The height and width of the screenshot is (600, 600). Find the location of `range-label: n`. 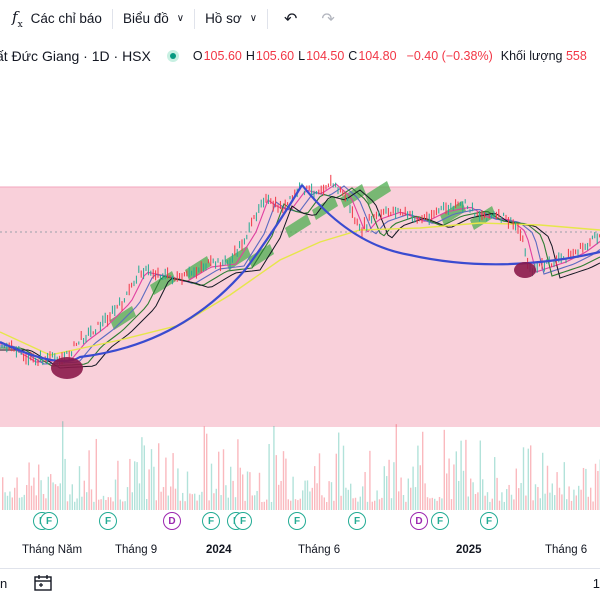

range-label: n is located at coordinates (4, 583).